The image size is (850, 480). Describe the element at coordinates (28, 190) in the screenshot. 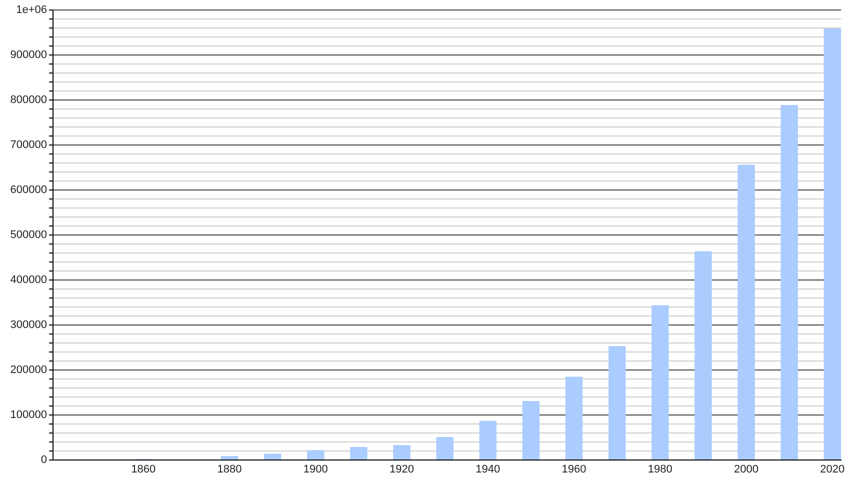

I see `y-tick-label: 600000` at that location.